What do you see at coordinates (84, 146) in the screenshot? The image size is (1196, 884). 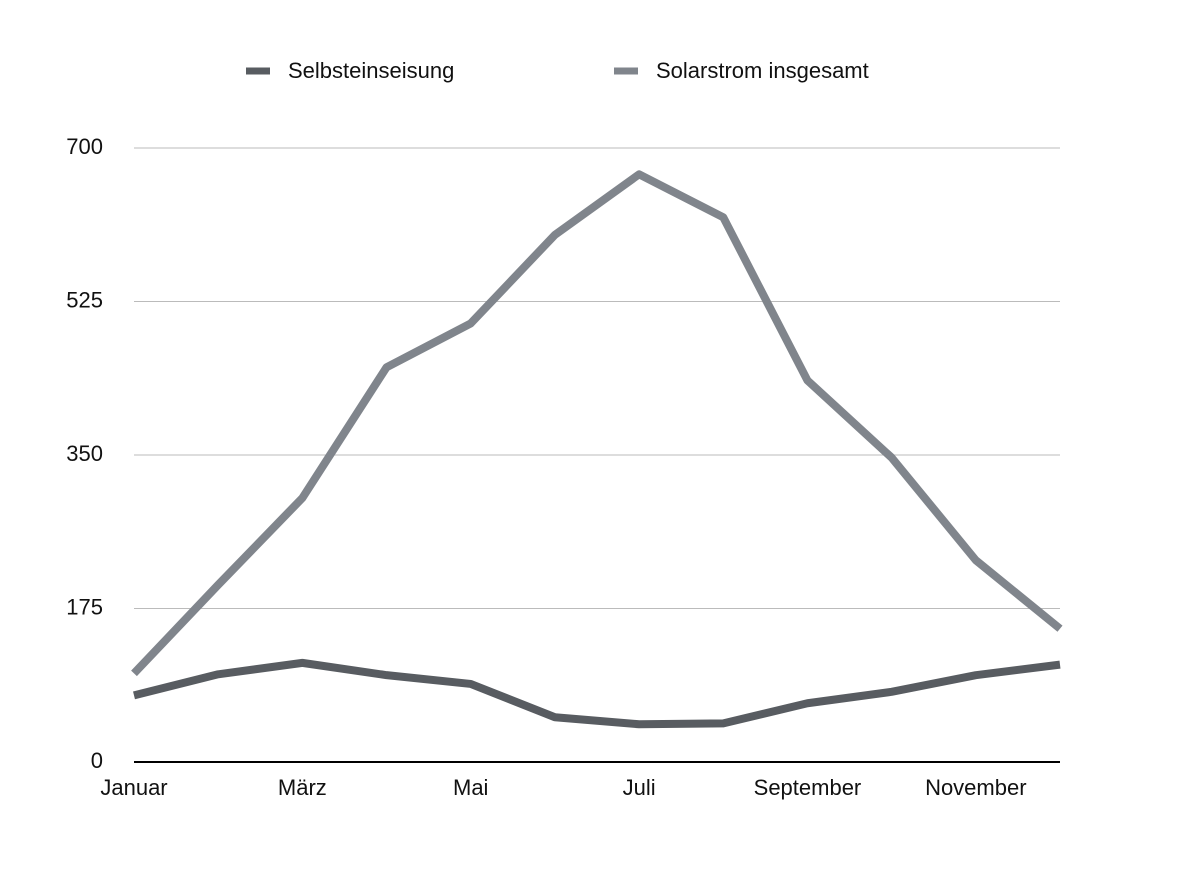 I see `y-tick-label: 700` at bounding box center [84, 146].